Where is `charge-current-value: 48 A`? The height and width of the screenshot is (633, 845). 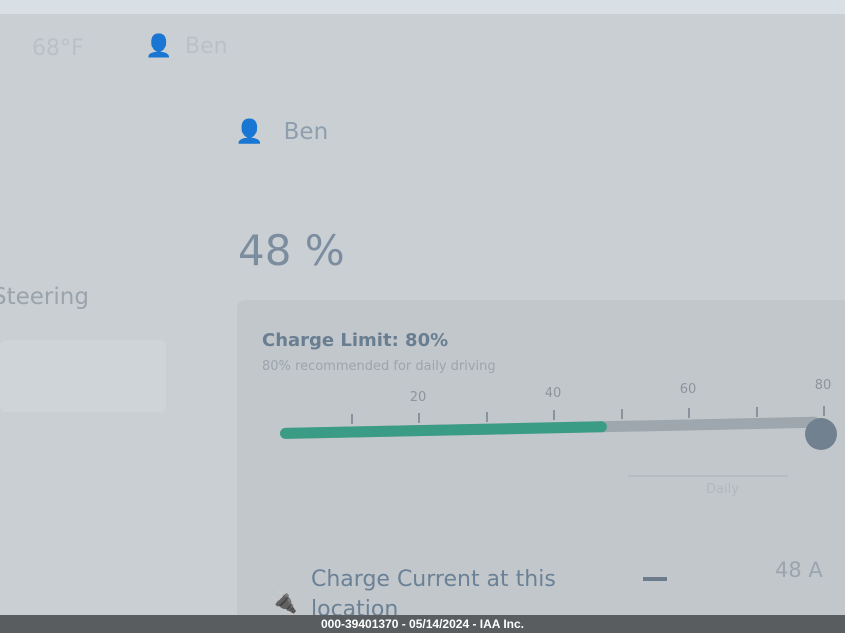
charge-current-value: 48 A is located at coordinates (799, 570).